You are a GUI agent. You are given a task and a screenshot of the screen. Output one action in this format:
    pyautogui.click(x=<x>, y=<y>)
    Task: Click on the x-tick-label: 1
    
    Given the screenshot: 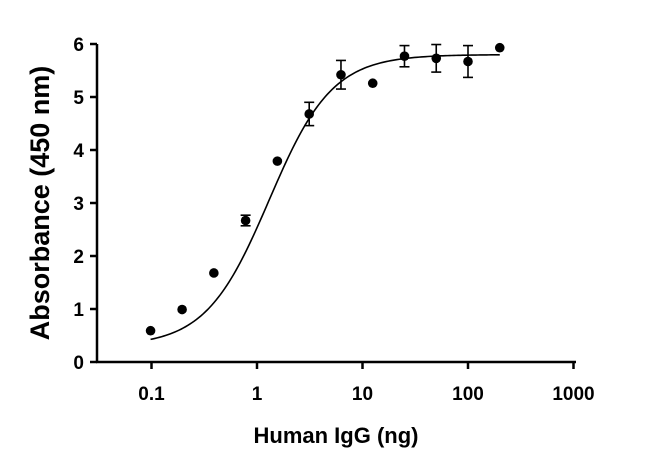 What is the action you would take?
    pyautogui.click(x=257, y=394)
    